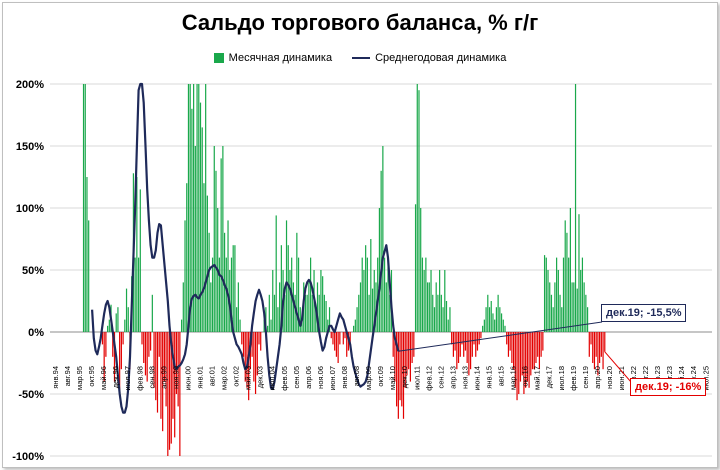 The image size is (720, 470). I want to click on bar-annotation-leader, so click(618, 367).